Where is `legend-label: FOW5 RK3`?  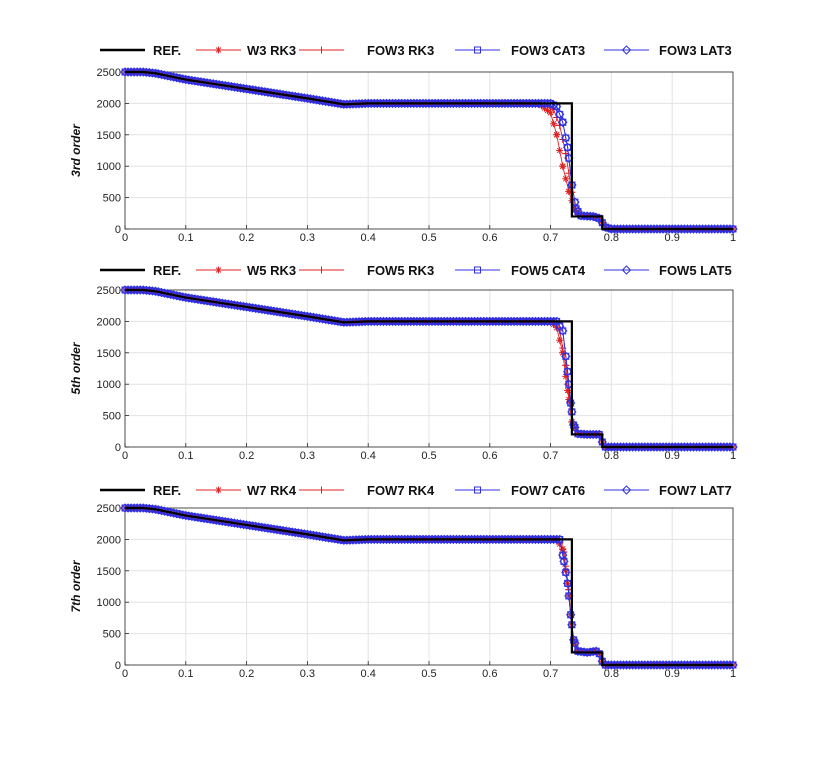 legend-label: FOW5 RK3 is located at coordinates (400, 270).